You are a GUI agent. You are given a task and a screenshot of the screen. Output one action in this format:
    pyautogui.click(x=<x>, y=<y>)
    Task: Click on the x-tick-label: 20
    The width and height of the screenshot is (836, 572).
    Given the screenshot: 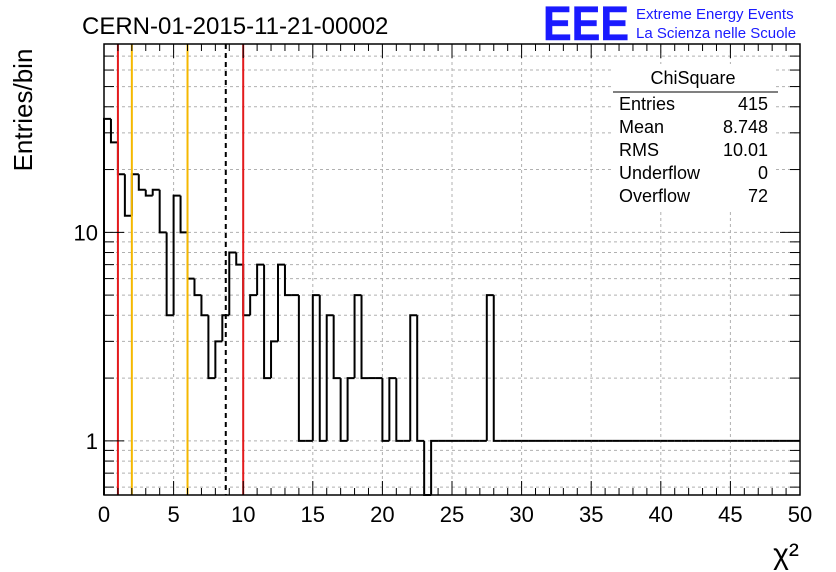 What is the action you would take?
    pyautogui.click(x=382, y=514)
    